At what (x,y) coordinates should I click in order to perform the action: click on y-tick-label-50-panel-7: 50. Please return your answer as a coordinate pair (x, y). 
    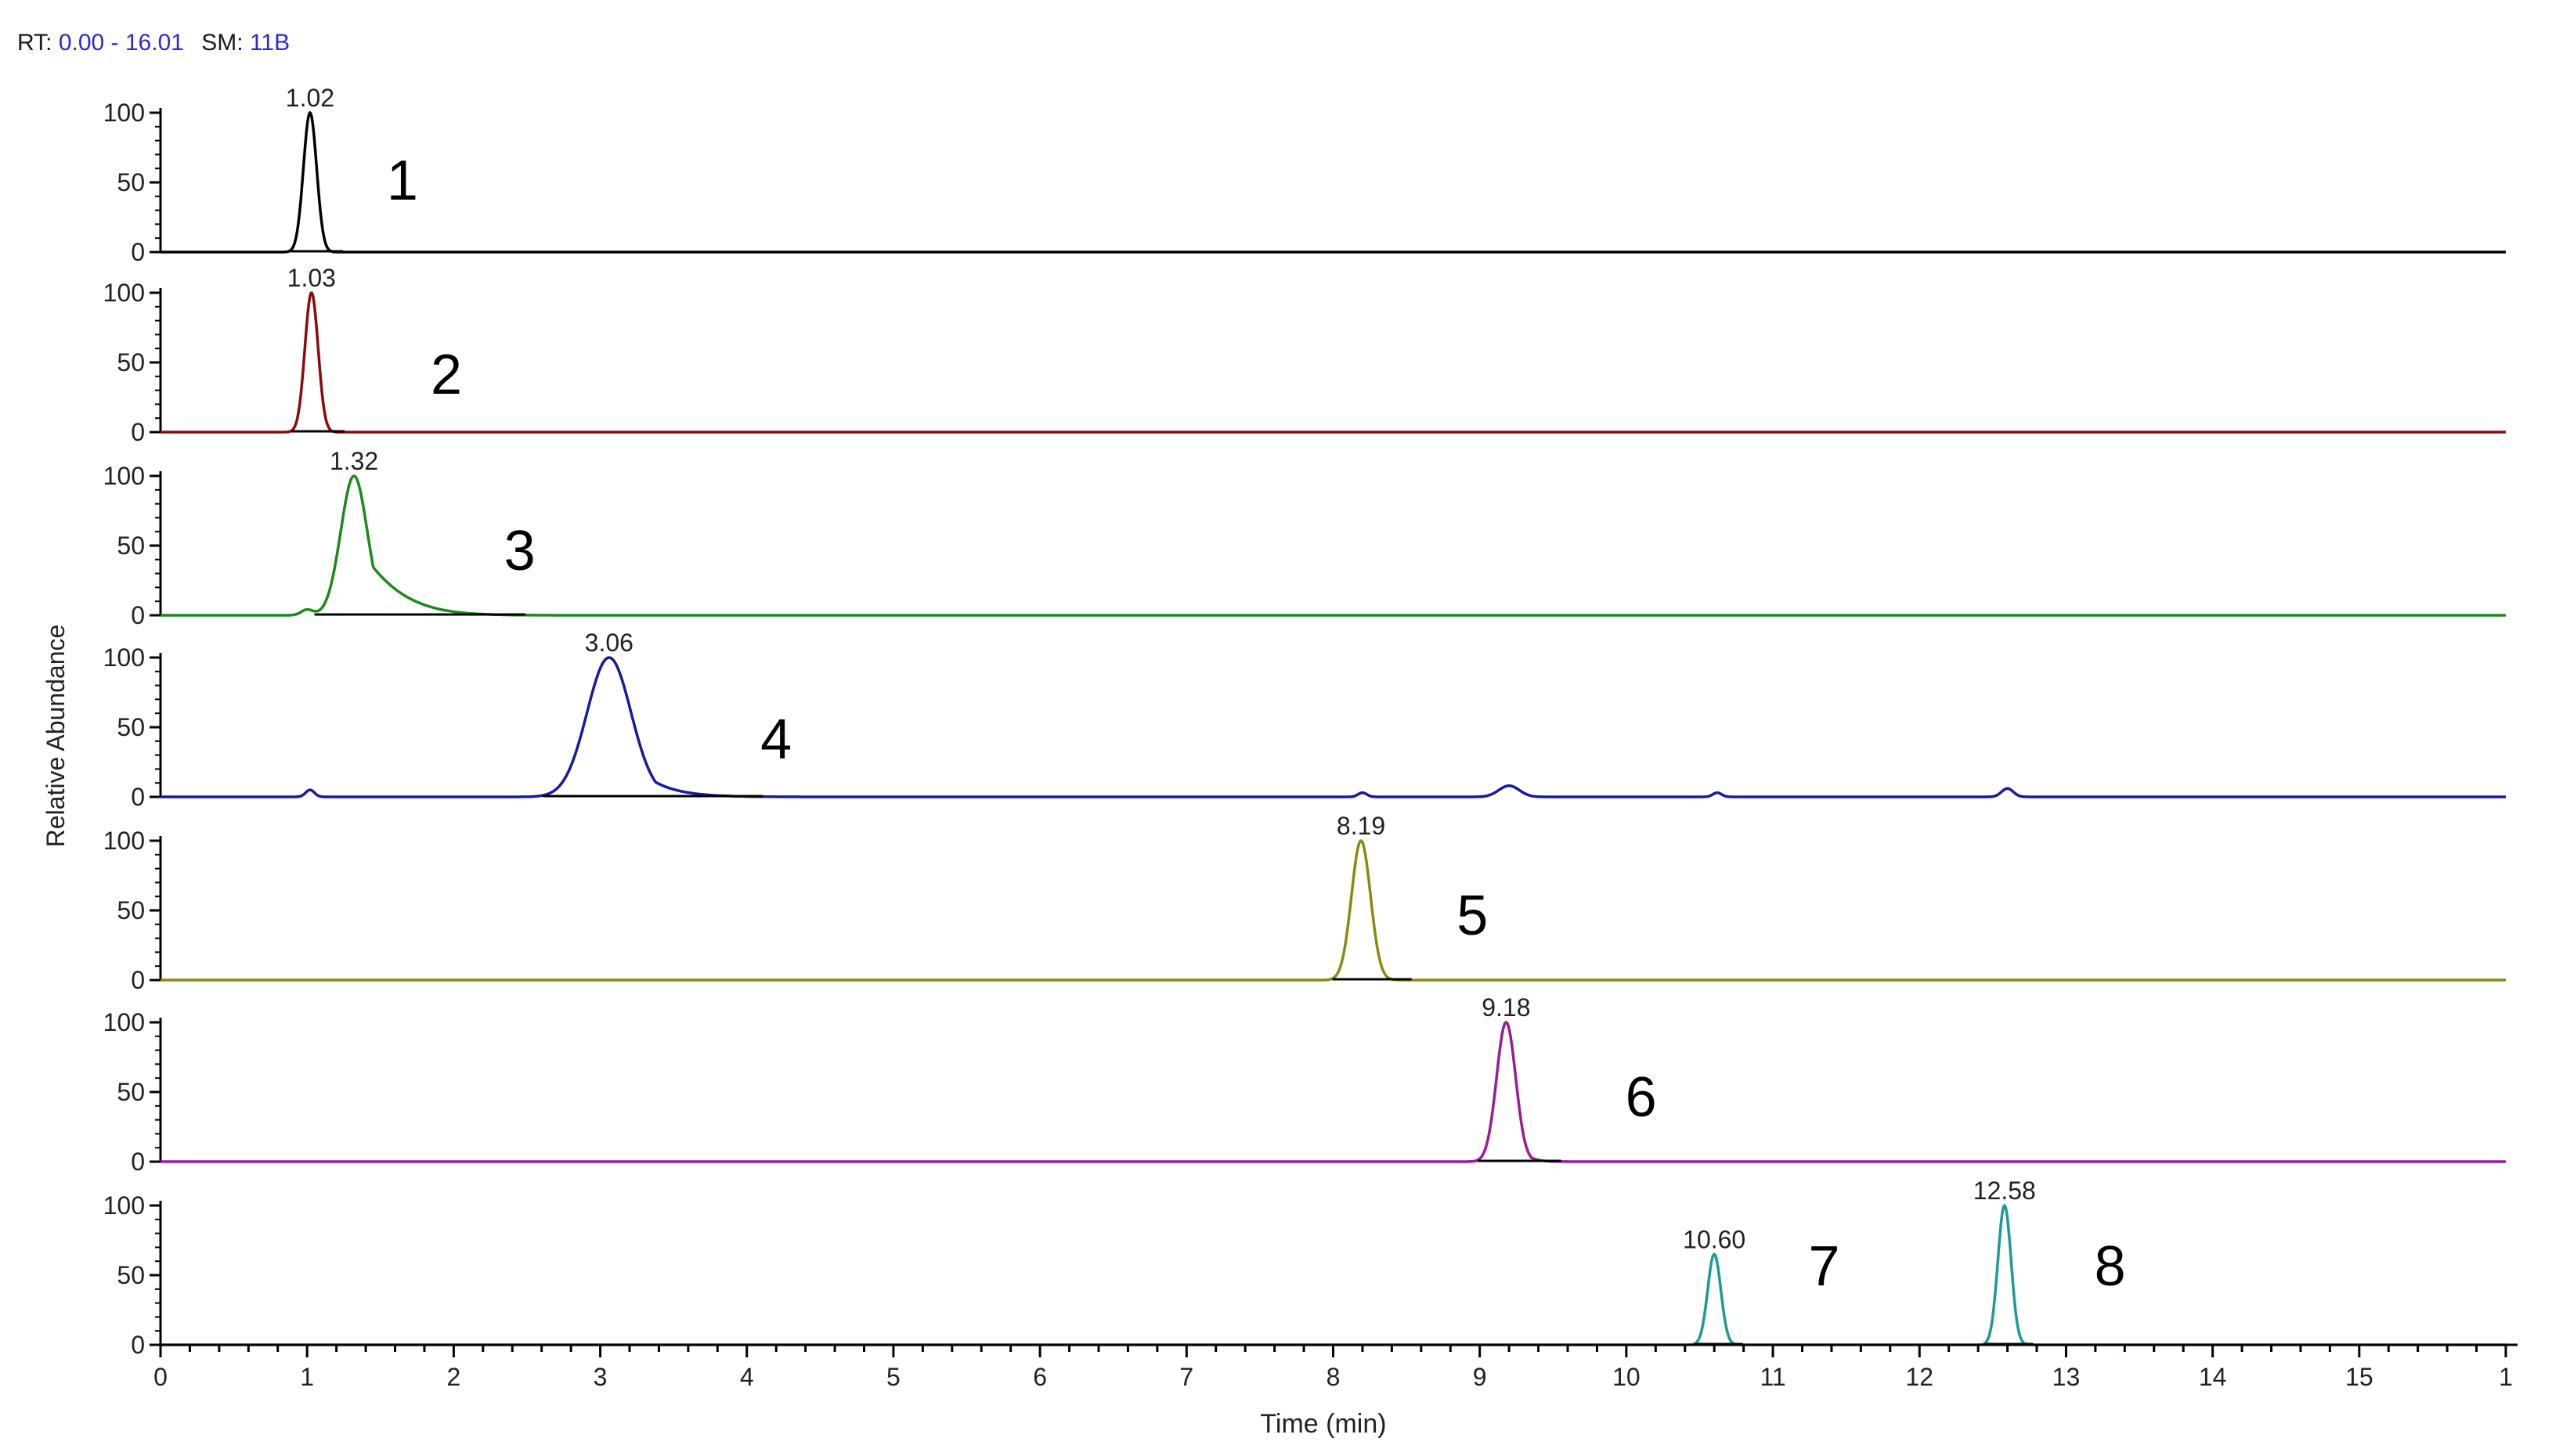
    Looking at the image, I should click on (131, 1275).